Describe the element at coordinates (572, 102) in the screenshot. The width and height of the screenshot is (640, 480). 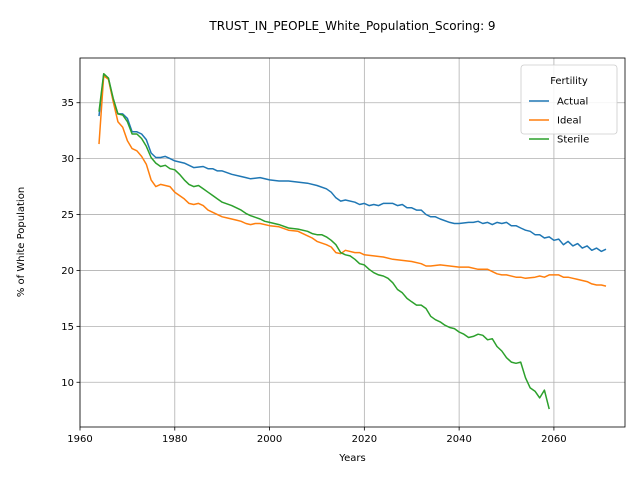
I see `legend-label-actual: Actual` at that location.